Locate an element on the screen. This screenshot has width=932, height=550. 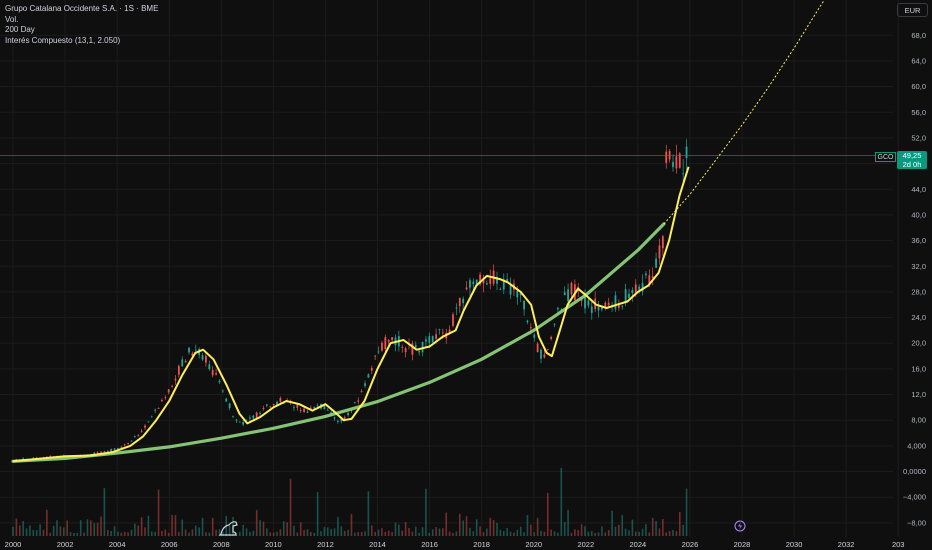
lightning-bolt-icon is located at coordinates (740, 526).